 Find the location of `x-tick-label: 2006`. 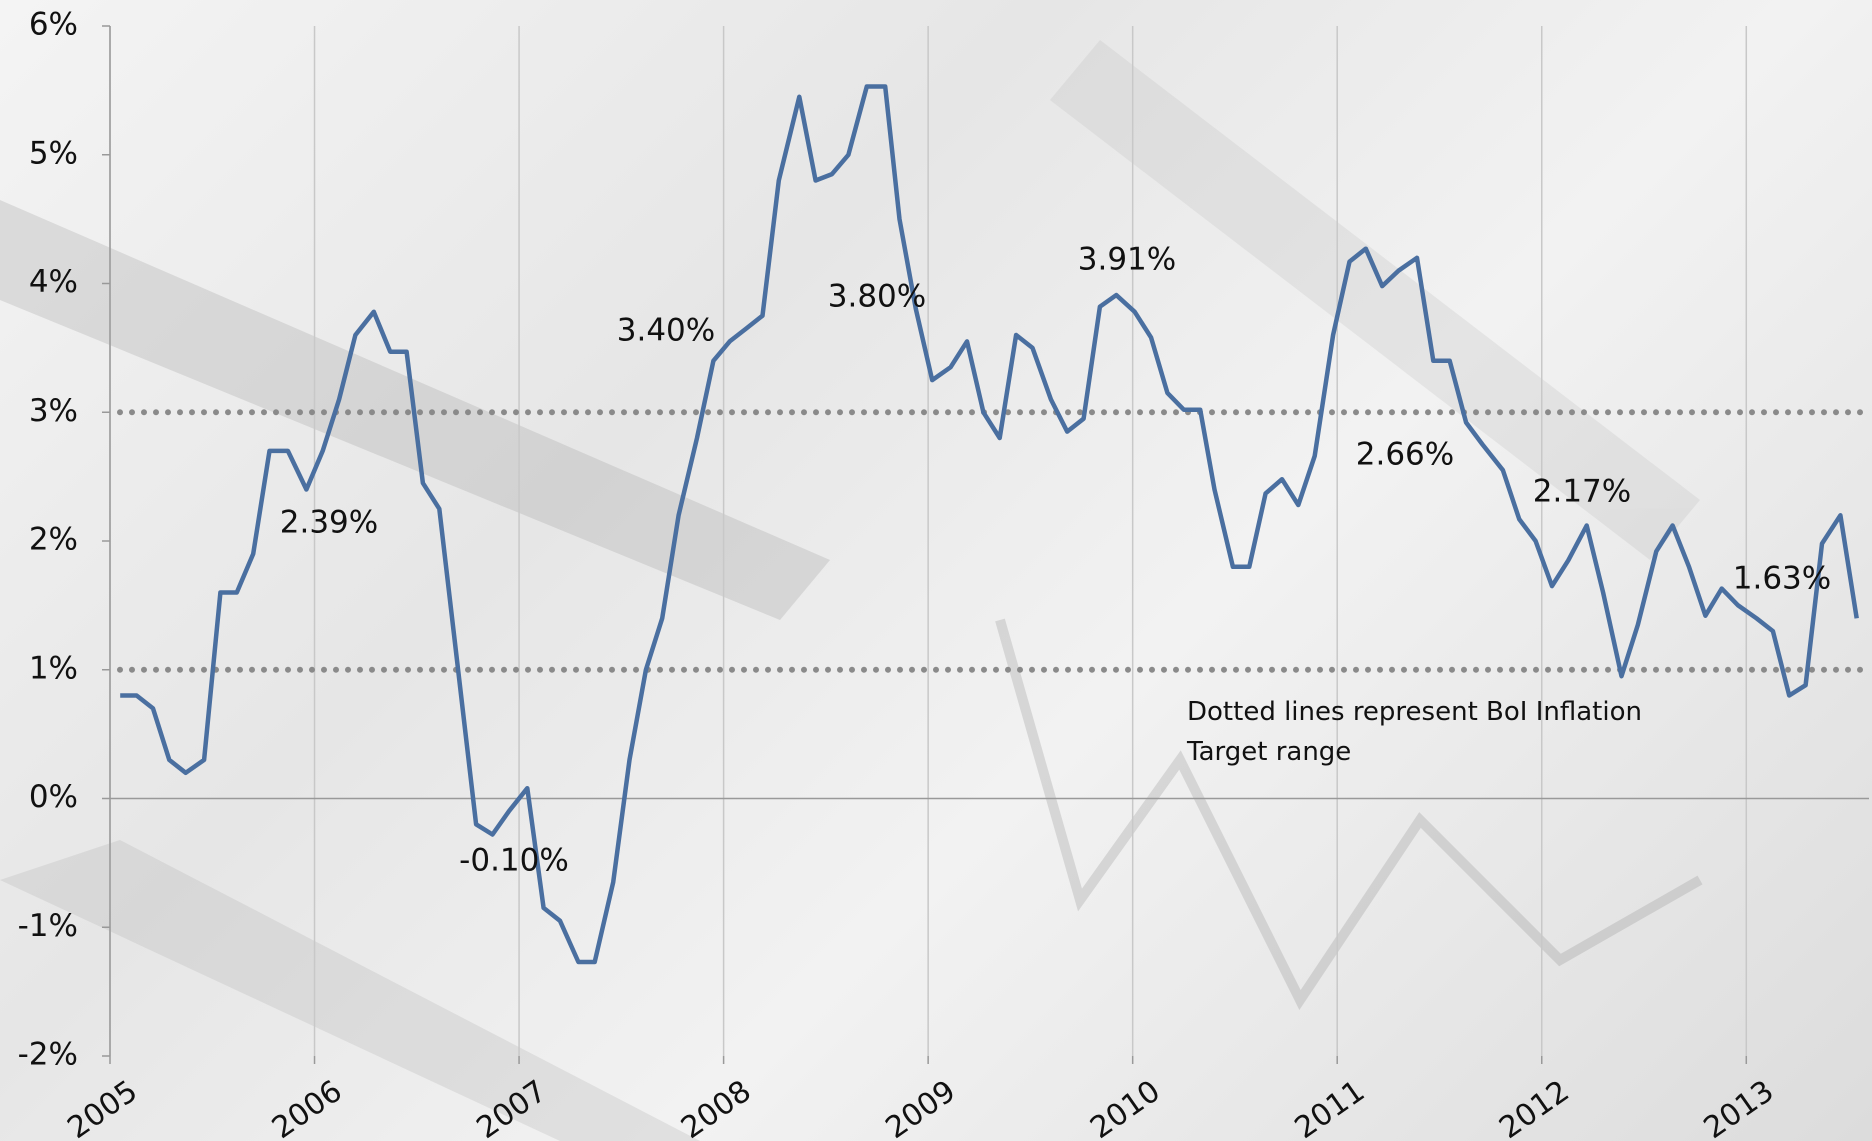

x-tick-label: 2006 is located at coordinates (307, 1107).